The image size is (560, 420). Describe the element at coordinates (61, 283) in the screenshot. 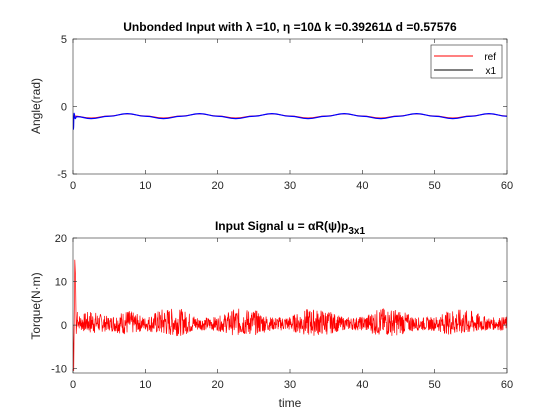

I see `torque-y-tick-label: 10` at that location.